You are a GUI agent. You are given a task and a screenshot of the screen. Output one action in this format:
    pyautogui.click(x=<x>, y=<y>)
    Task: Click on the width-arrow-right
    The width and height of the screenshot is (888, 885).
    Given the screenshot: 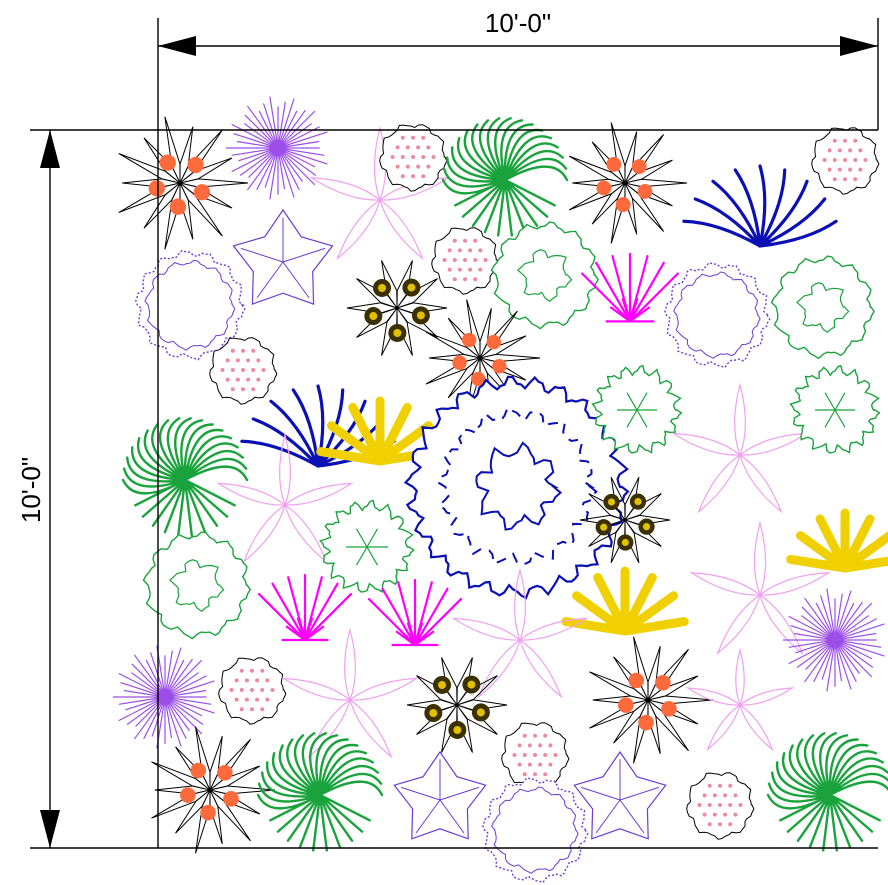 What is the action you would take?
    pyautogui.click(x=859, y=46)
    